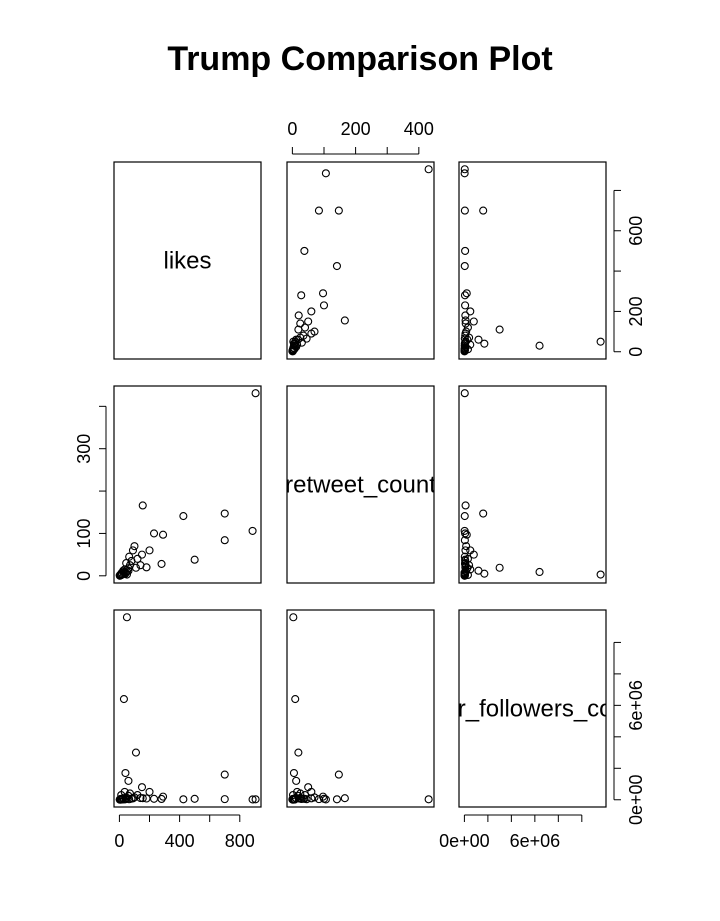 This screenshot has width=720, height=921. What do you see at coordinates (419, 129) in the screenshot?
I see `x-tick-label: 400` at bounding box center [419, 129].